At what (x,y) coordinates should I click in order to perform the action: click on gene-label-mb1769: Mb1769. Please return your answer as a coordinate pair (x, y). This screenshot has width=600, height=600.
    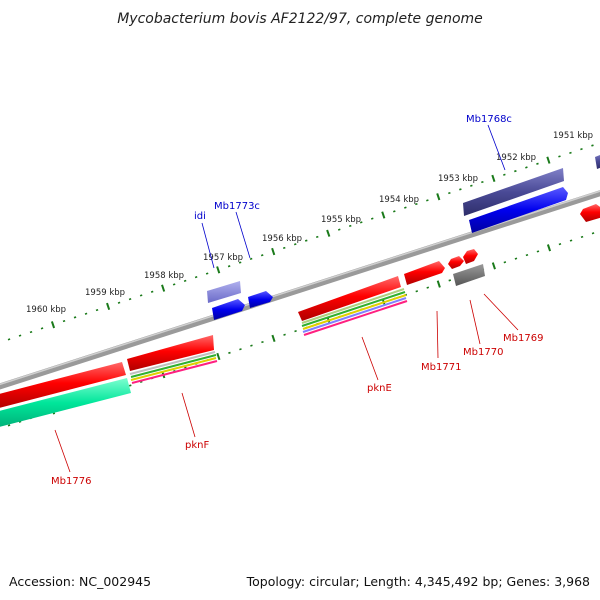
    Looking at the image, I should click on (523, 338).